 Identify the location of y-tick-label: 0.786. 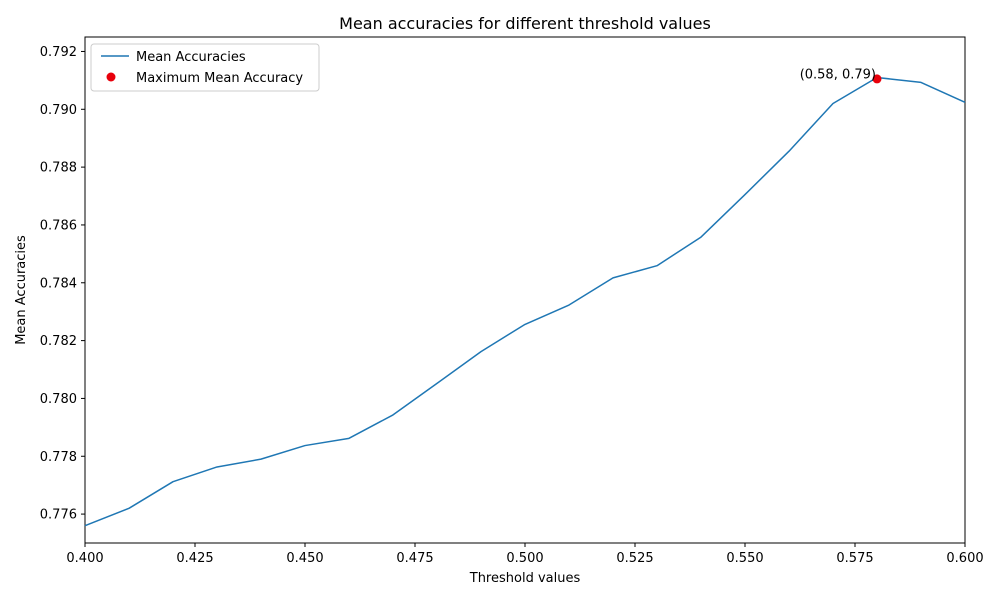
(58, 225).